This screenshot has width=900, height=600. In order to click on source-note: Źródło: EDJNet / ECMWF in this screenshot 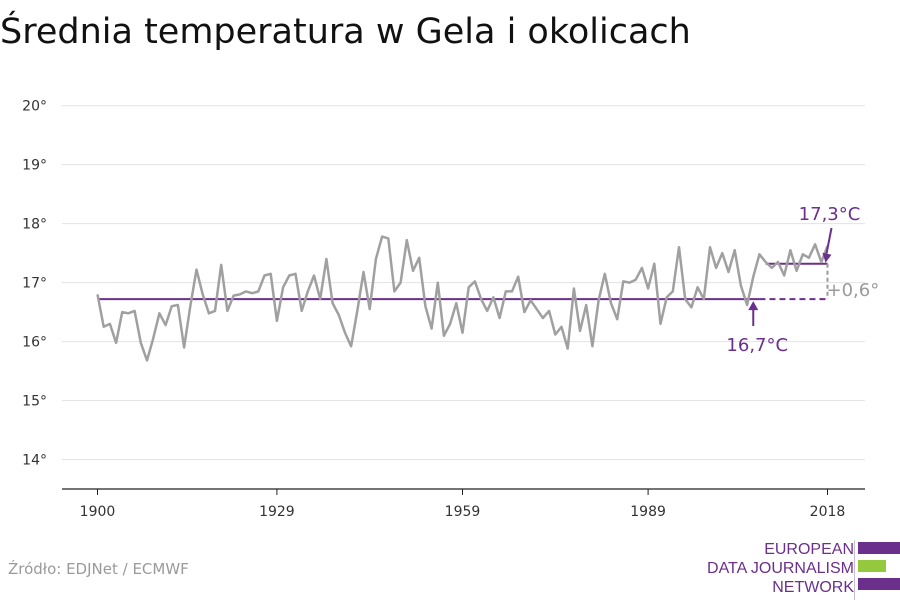, I will do `click(98, 569)`.